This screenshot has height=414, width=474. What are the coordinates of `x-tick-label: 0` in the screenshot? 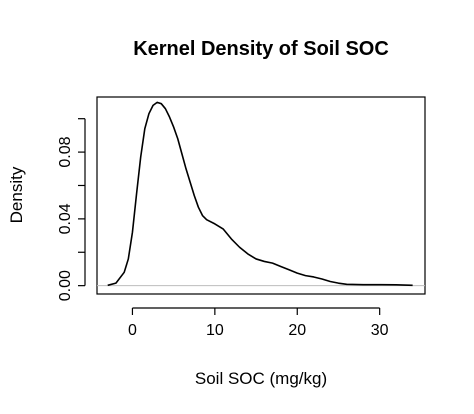 It's located at (132, 330).